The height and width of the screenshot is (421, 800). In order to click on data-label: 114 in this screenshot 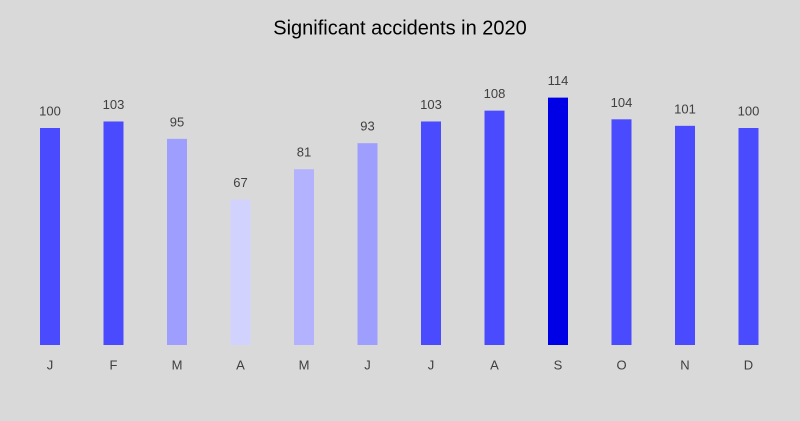, I will do `click(558, 80)`.